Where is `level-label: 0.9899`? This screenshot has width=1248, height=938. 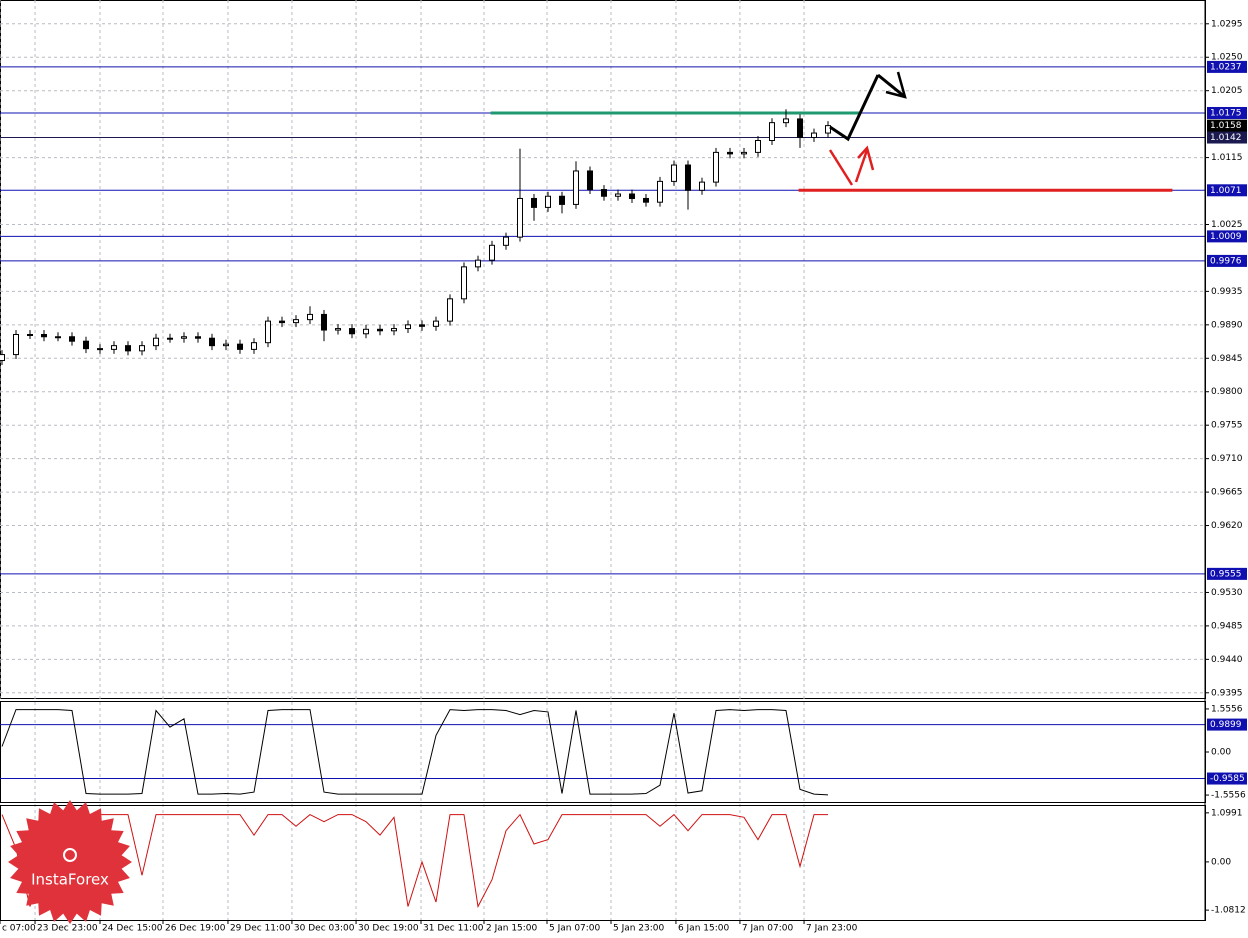
level-label: 0.9899 is located at coordinates (1226, 725).